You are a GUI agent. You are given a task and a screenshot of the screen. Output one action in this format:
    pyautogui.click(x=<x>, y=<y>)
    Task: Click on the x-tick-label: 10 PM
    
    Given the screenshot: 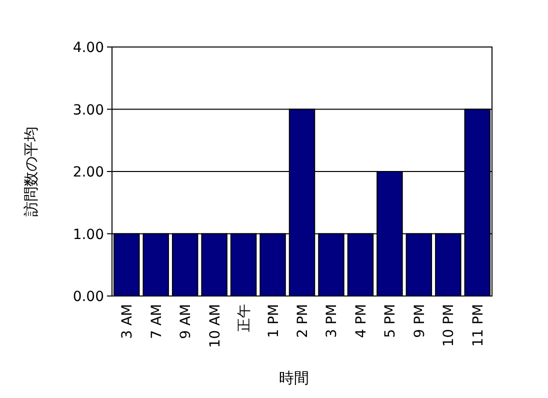 What is the action you would take?
    pyautogui.click(x=449, y=325)
    